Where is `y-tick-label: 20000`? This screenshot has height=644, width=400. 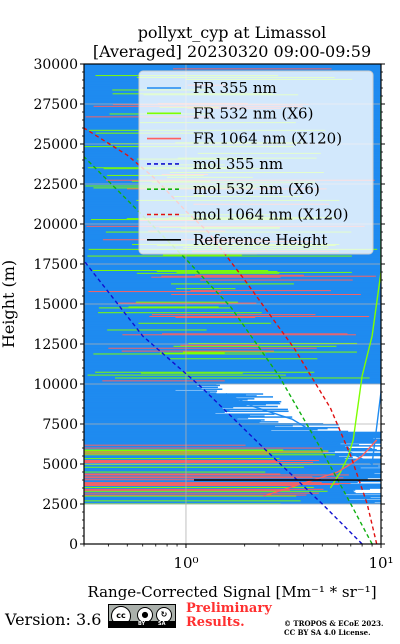 y-tick-label: 20000 is located at coordinates (55, 225).